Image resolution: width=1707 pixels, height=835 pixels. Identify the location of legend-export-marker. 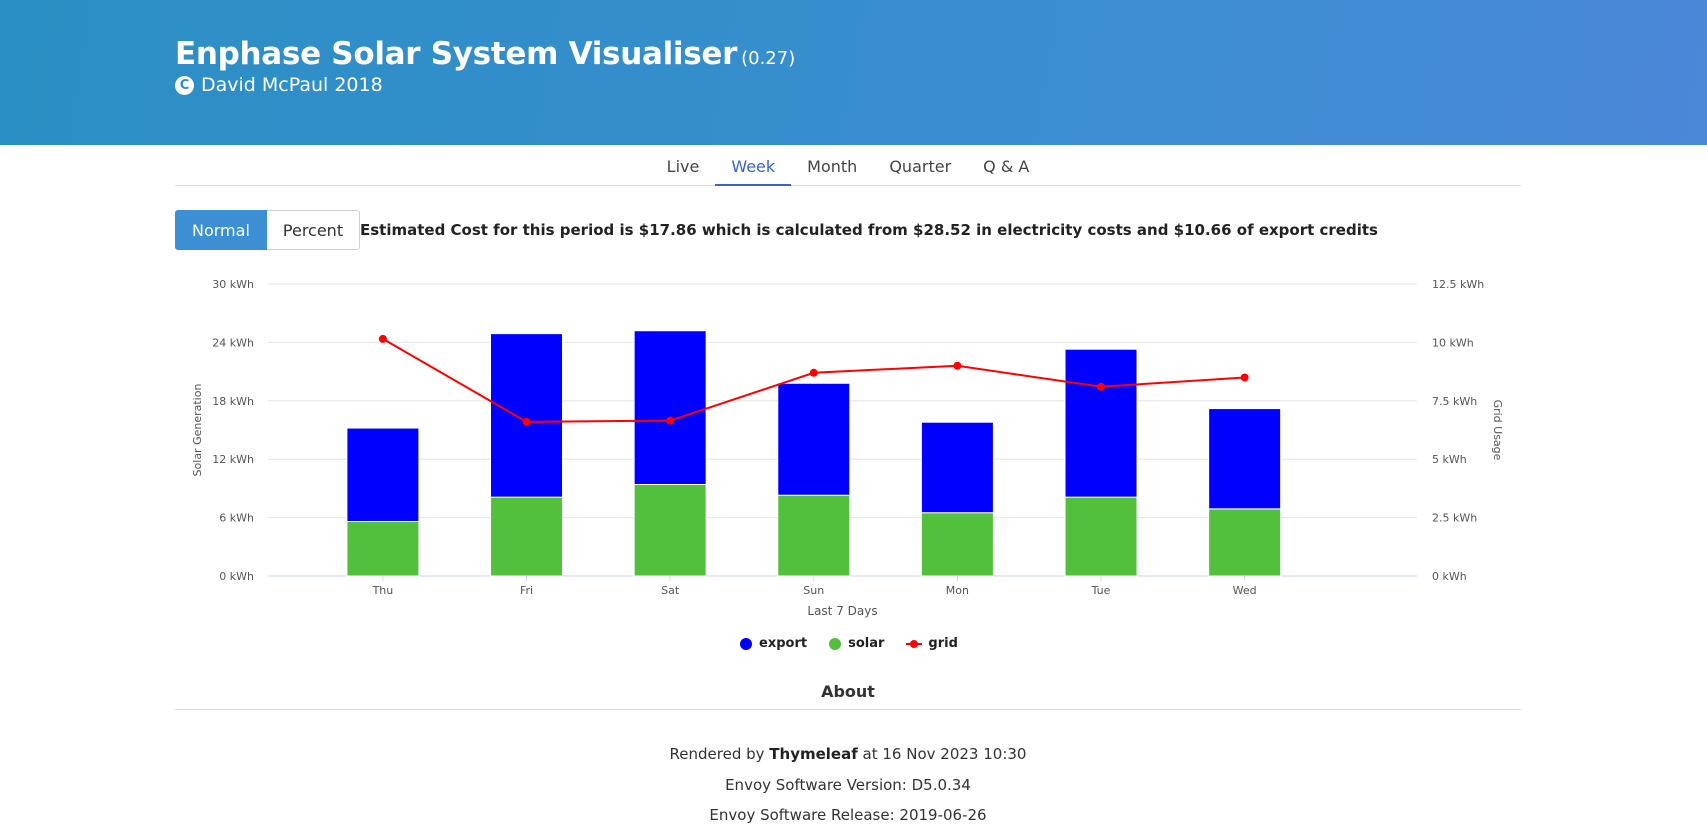
(746, 643).